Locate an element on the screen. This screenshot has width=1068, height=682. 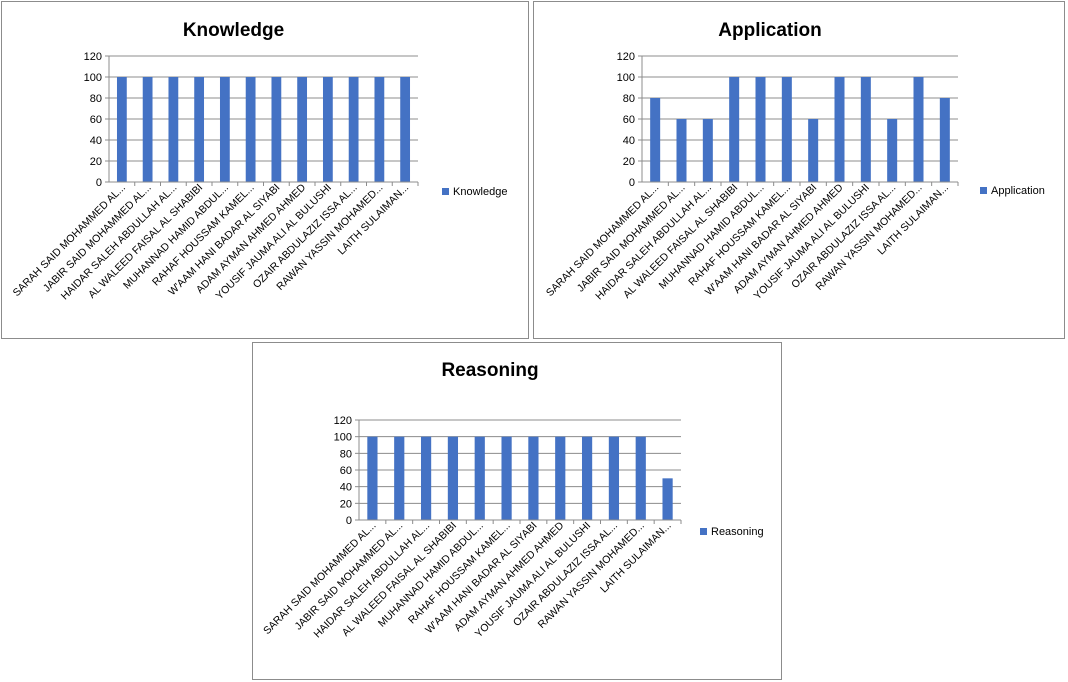
knowledge-y-tick-label: 80 is located at coordinates (96, 99).